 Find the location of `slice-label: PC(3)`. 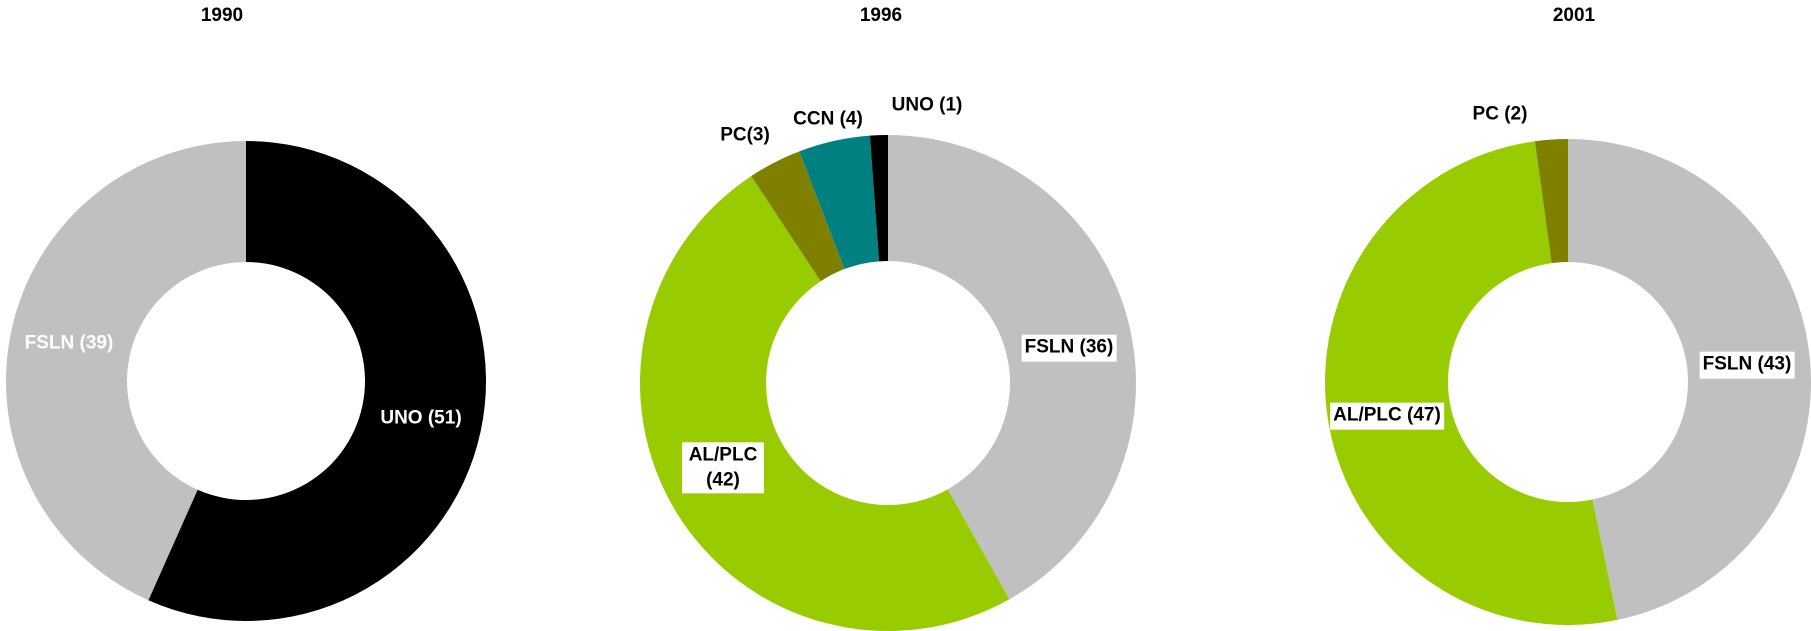

slice-label: PC(3) is located at coordinates (745, 135).